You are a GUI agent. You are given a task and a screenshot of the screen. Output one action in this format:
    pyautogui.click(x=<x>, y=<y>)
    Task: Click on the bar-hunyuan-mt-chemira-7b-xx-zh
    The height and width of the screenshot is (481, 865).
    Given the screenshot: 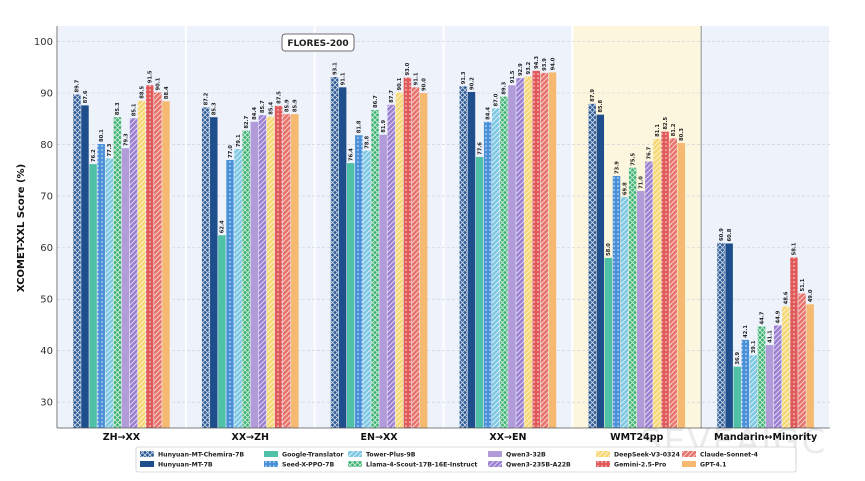 What is the action you would take?
    pyautogui.click(x=205, y=267)
    